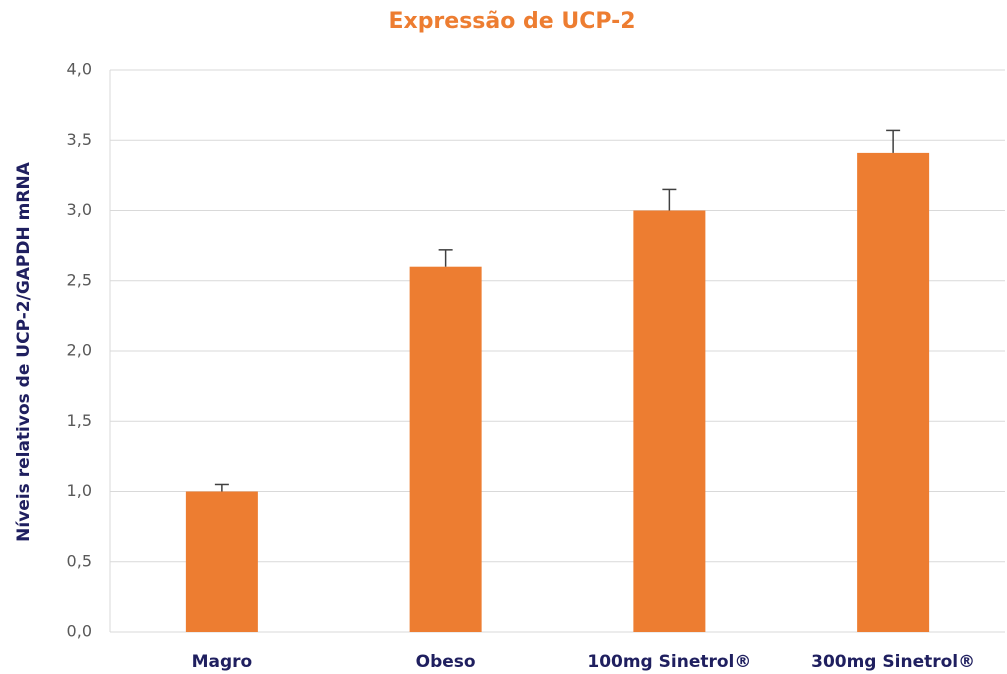 This screenshot has height=674, width=1007. I want to click on y-tick-label: 3,5, so click(79, 139).